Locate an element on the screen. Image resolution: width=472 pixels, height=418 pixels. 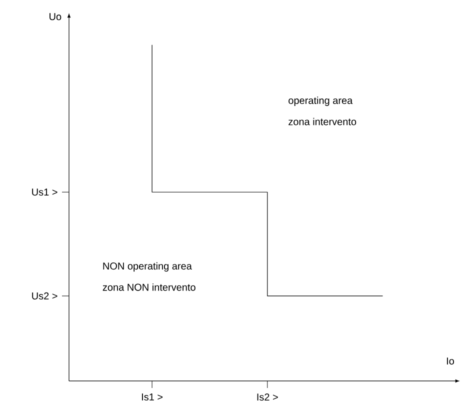
annotation: zona intervento is located at coordinates (322, 122).